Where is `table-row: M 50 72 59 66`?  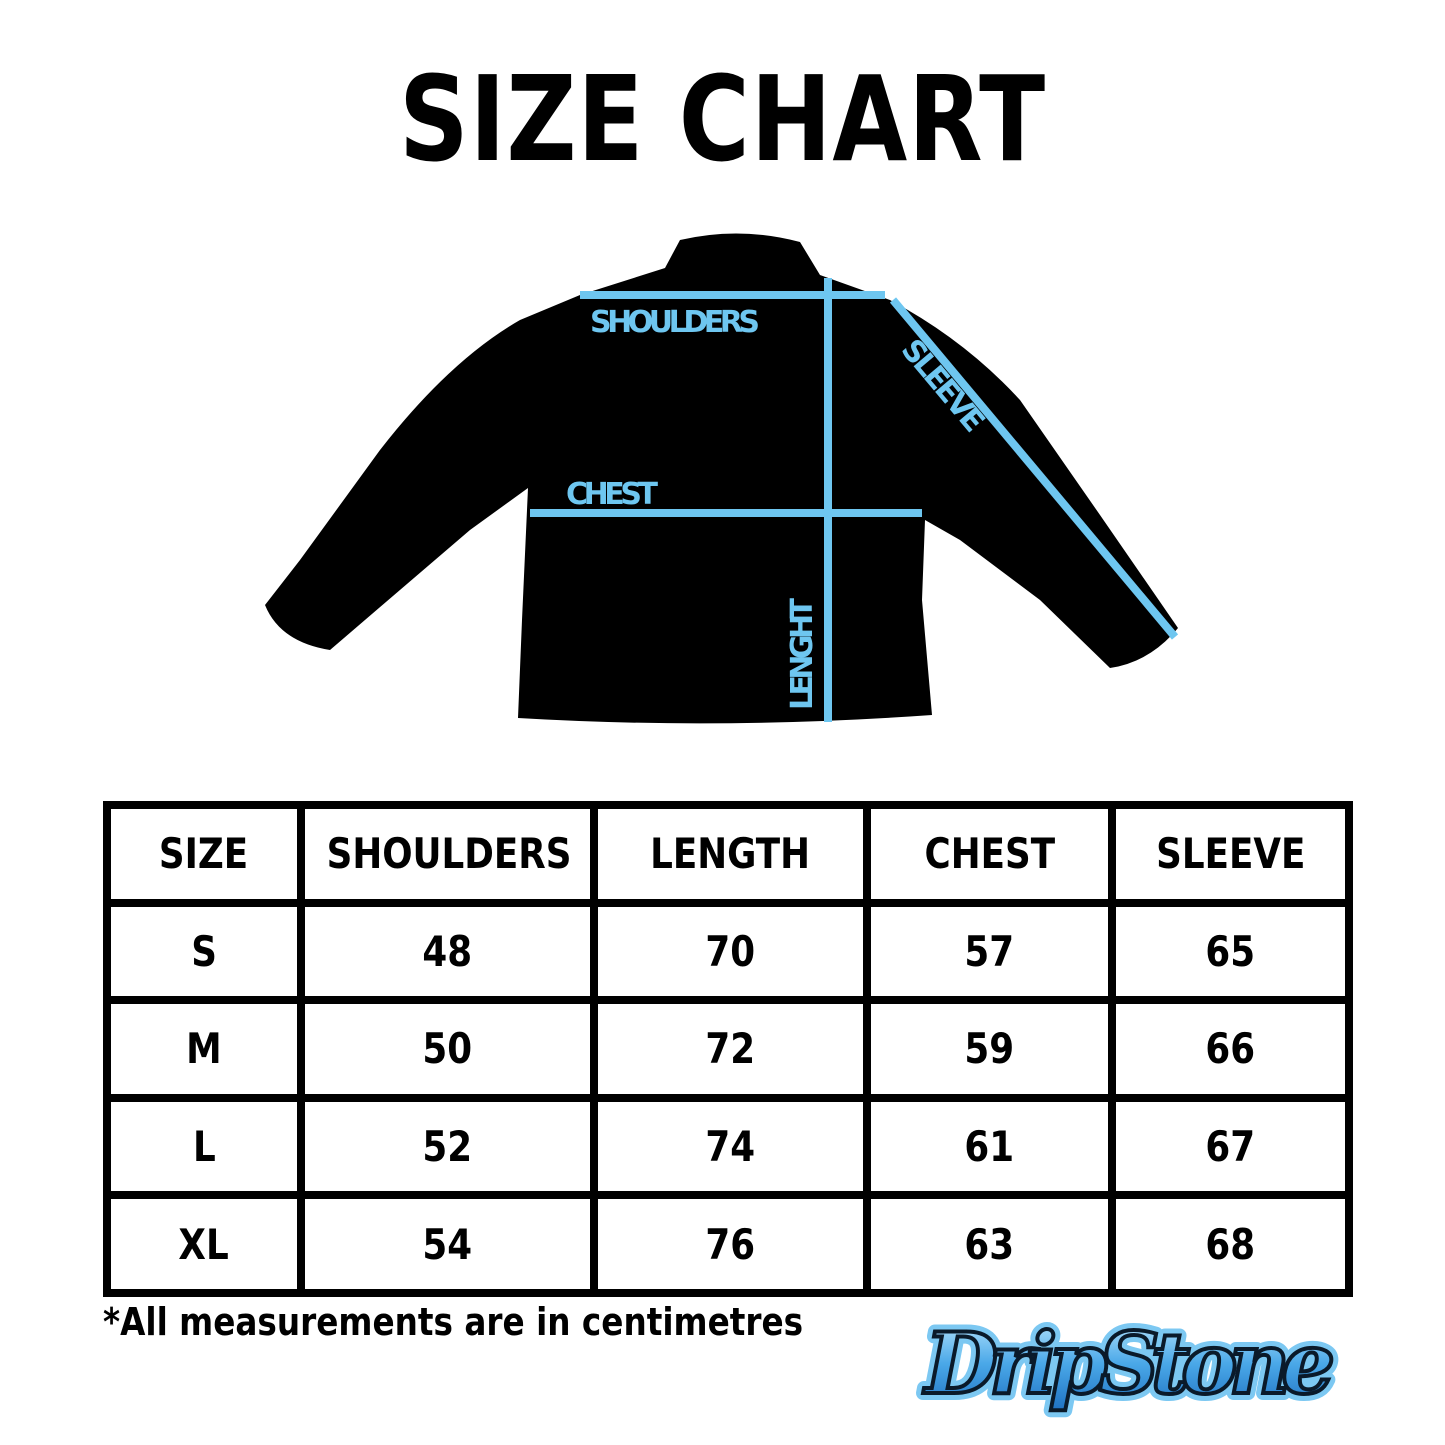
table-row: M 50 72 59 66 is located at coordinates (728, 1049).